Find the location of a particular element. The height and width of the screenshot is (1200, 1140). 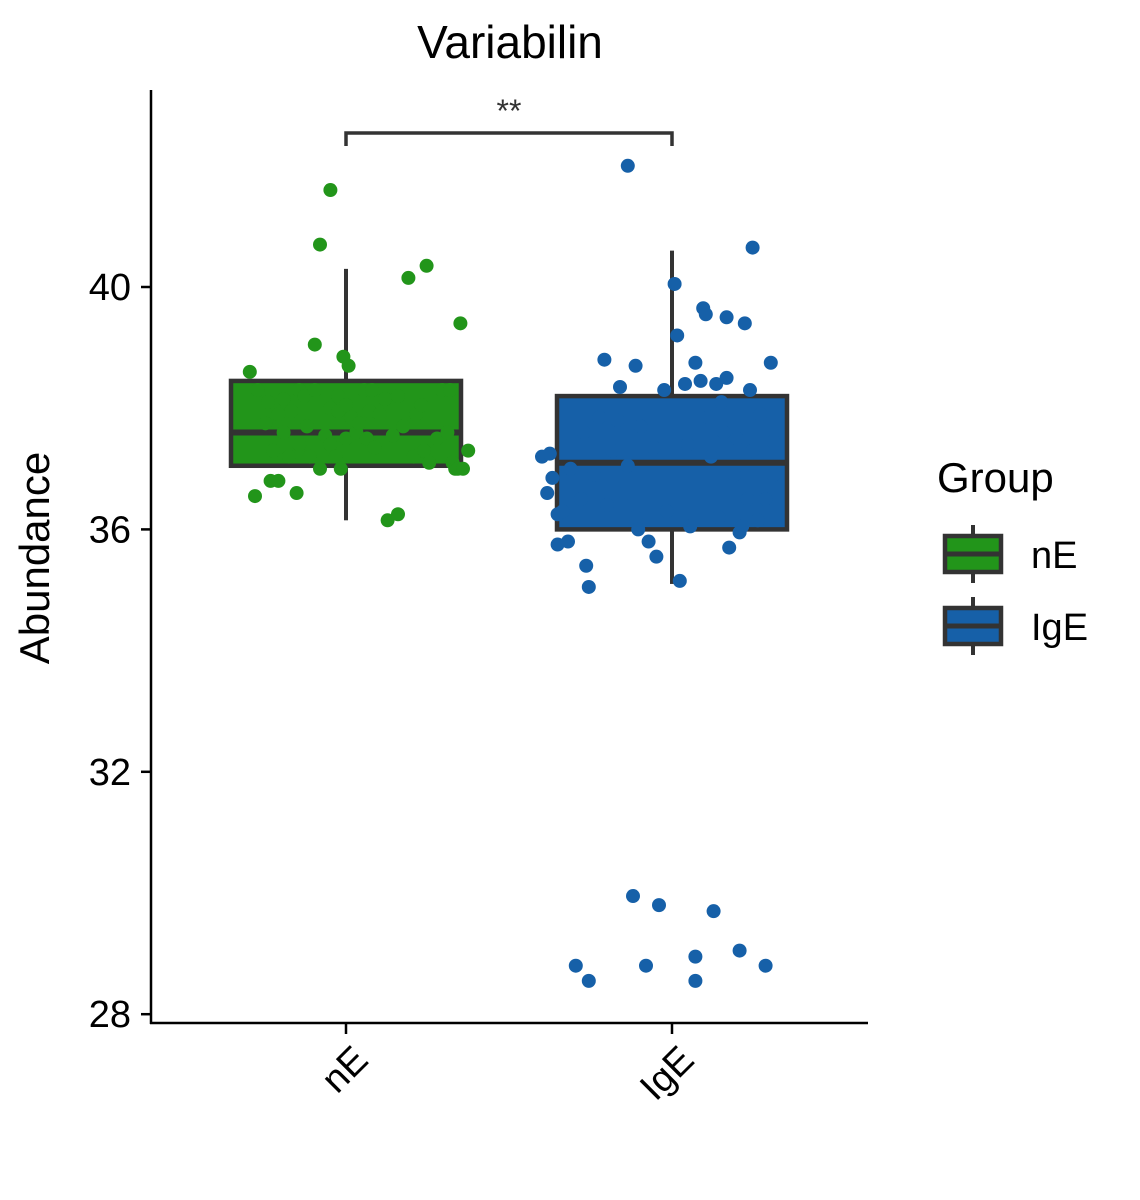

x-tick-label: nE is located at coordinates (345, 1070).